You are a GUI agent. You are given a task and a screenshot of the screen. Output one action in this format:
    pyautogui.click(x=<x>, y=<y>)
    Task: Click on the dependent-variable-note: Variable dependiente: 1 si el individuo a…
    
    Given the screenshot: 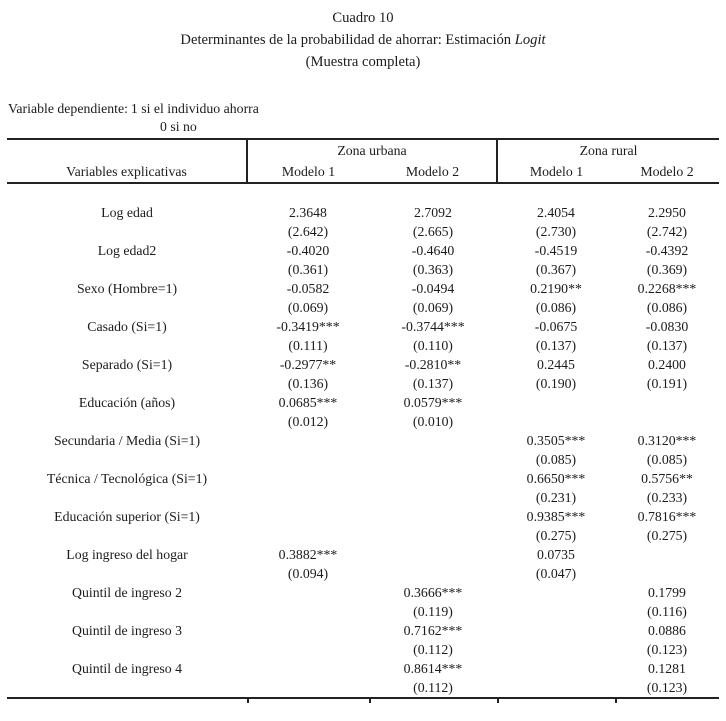 What is the action you would take?
    pyautogui.click(x=367, y=118)
    